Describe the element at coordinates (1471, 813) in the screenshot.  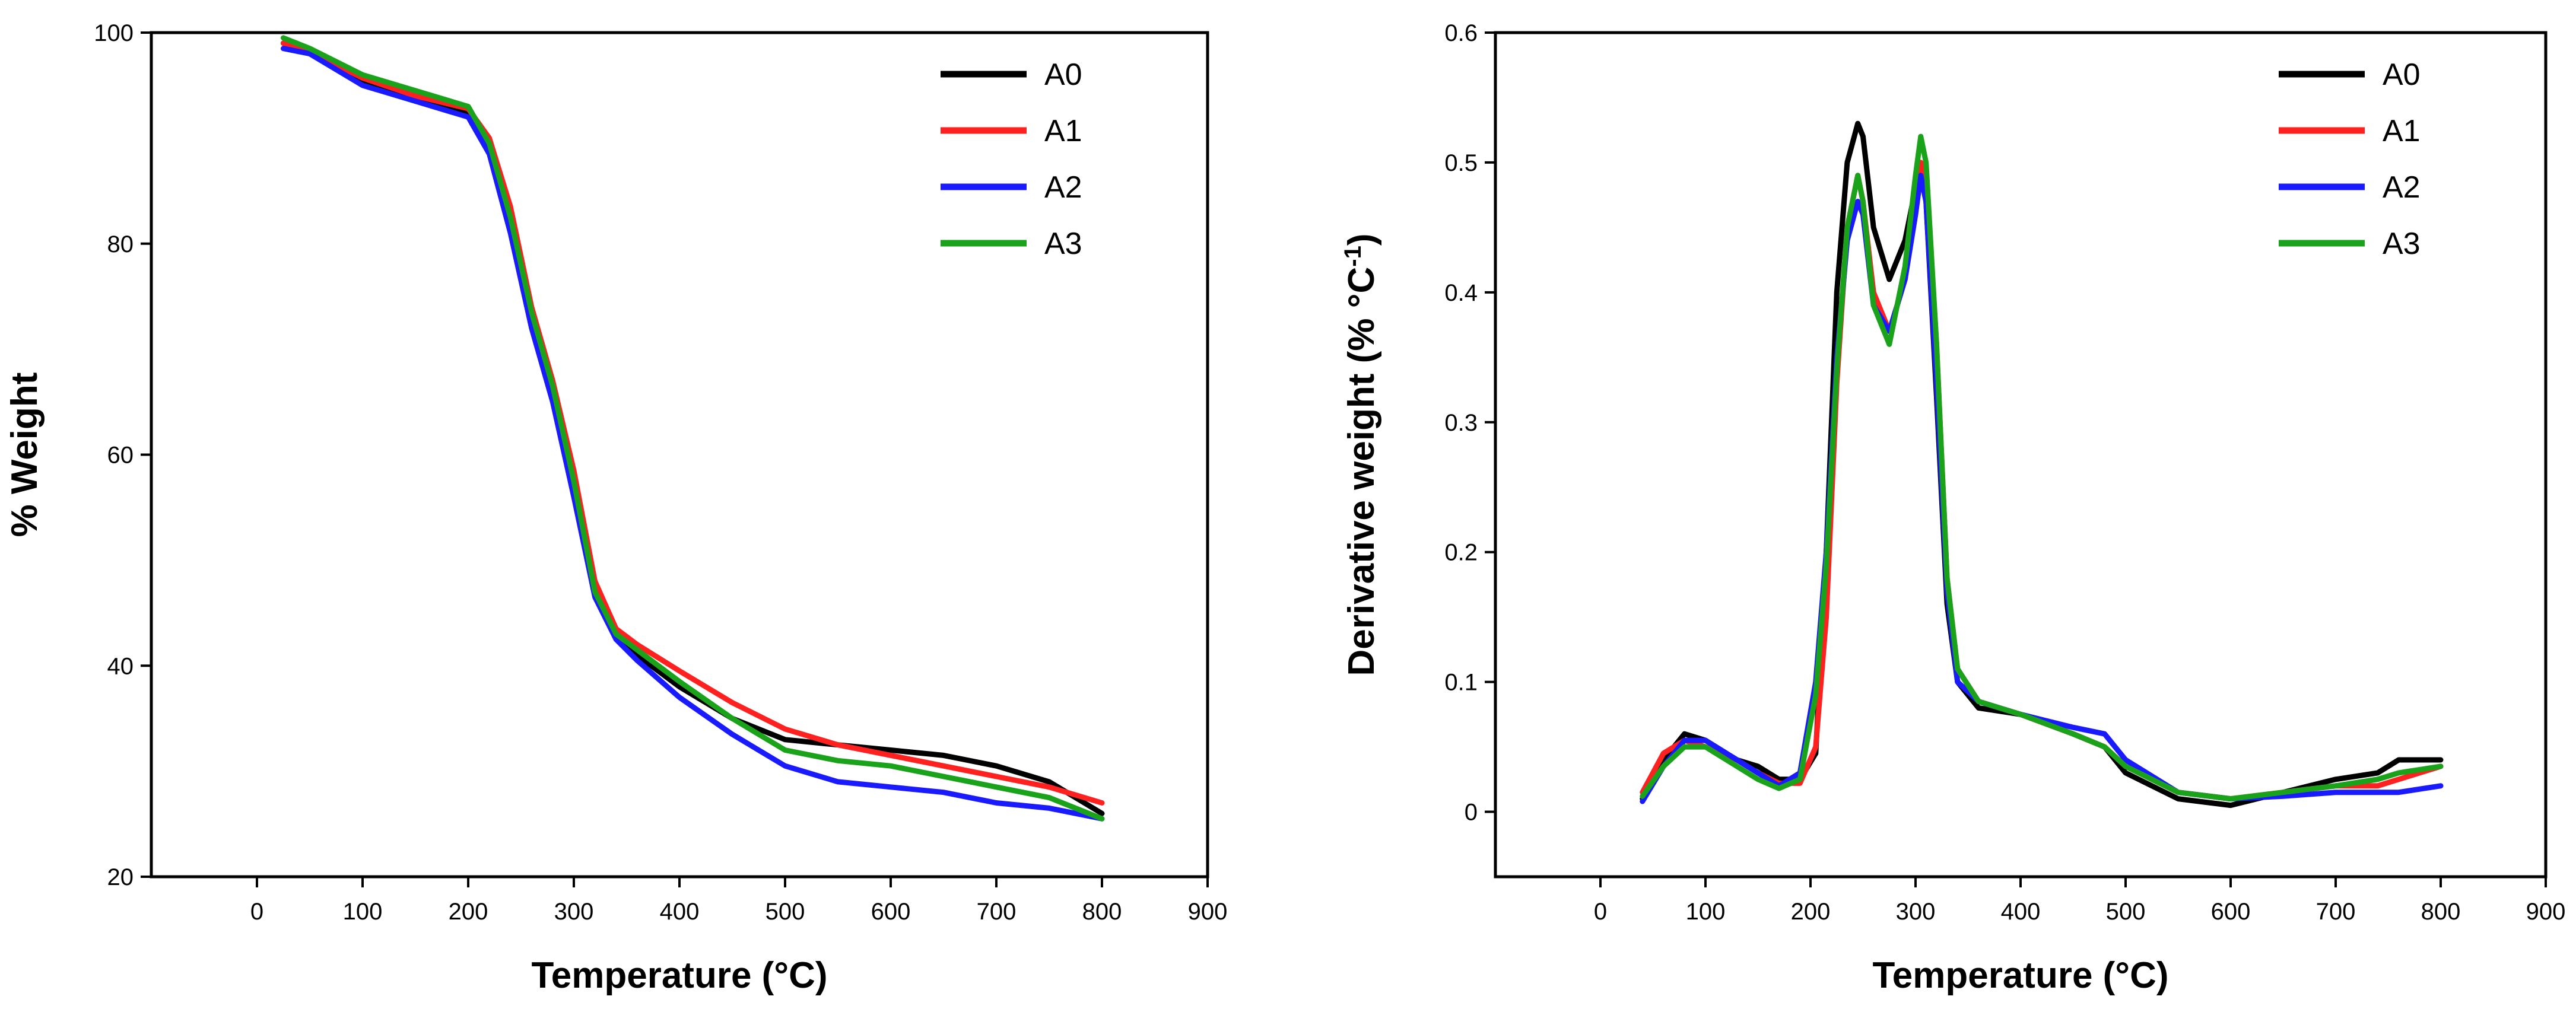
I see `y-tick-label: 0` at that location.